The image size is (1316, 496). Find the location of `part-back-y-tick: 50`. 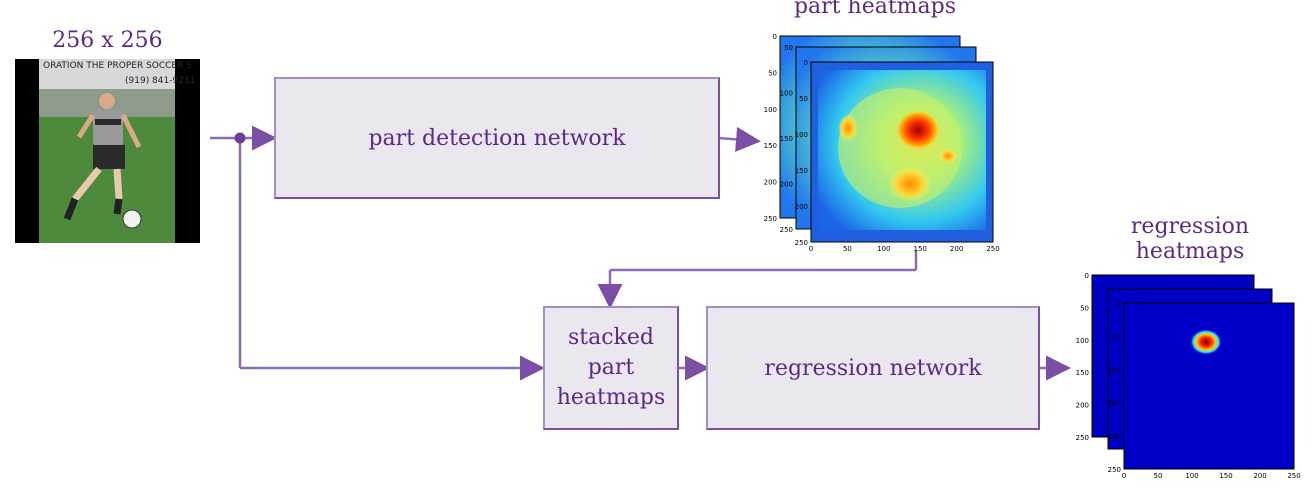

part-back-y-tick: 50 is located at coordinates (772, 73).